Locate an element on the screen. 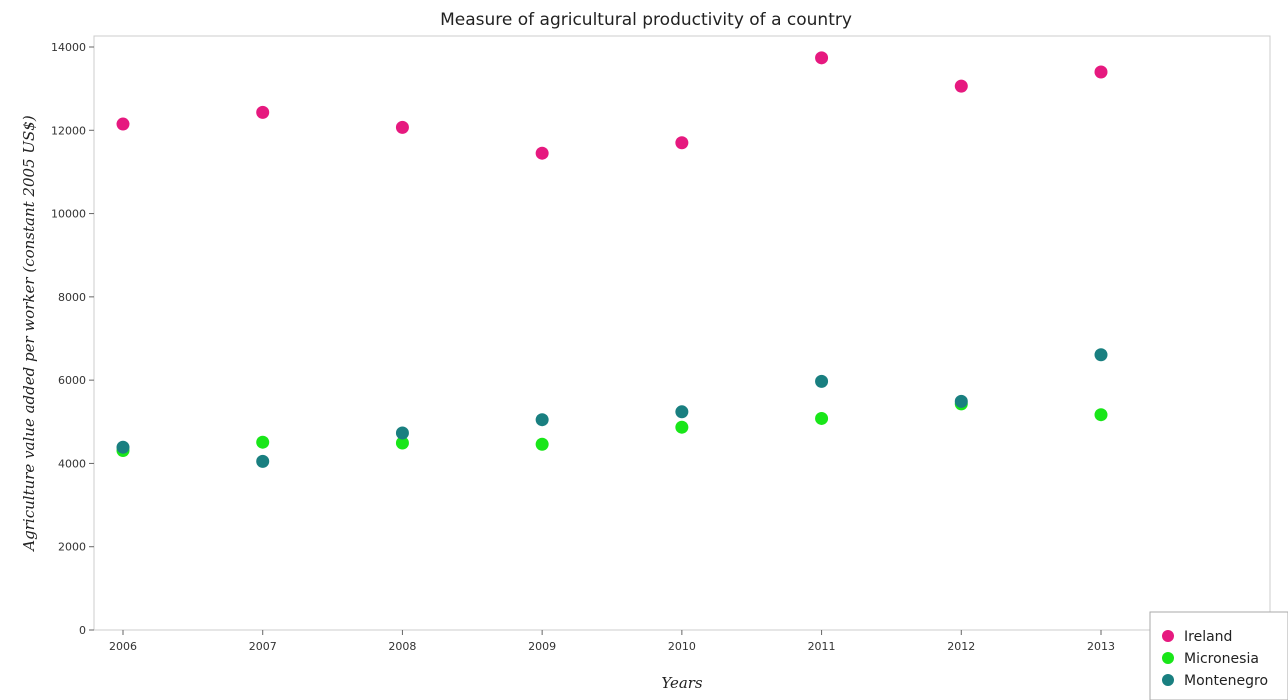 This screenshot has height=700, width=1288. point-ireland-2008 is located at coordinates (402, 127).